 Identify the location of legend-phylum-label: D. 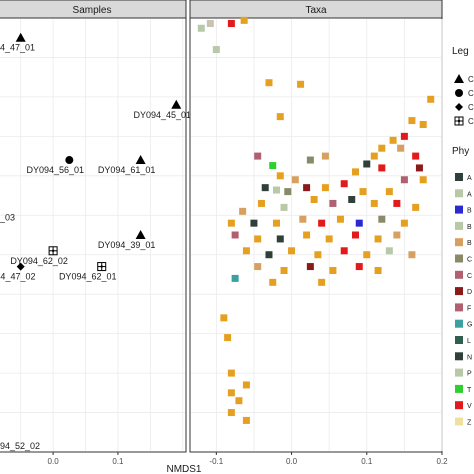
(469, 292).